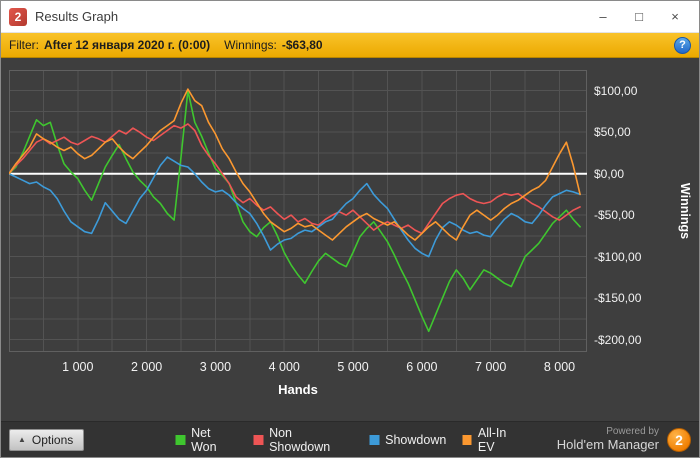  I want to click on legend-item-showdown: Showdown, so click(407, 440).